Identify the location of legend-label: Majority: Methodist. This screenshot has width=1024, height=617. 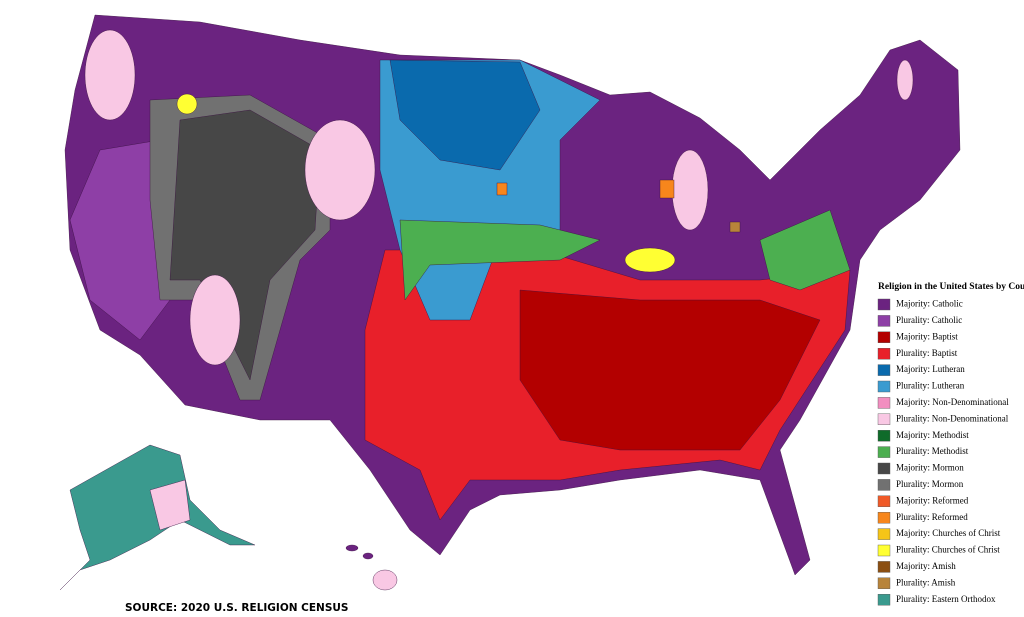
(932, 435).